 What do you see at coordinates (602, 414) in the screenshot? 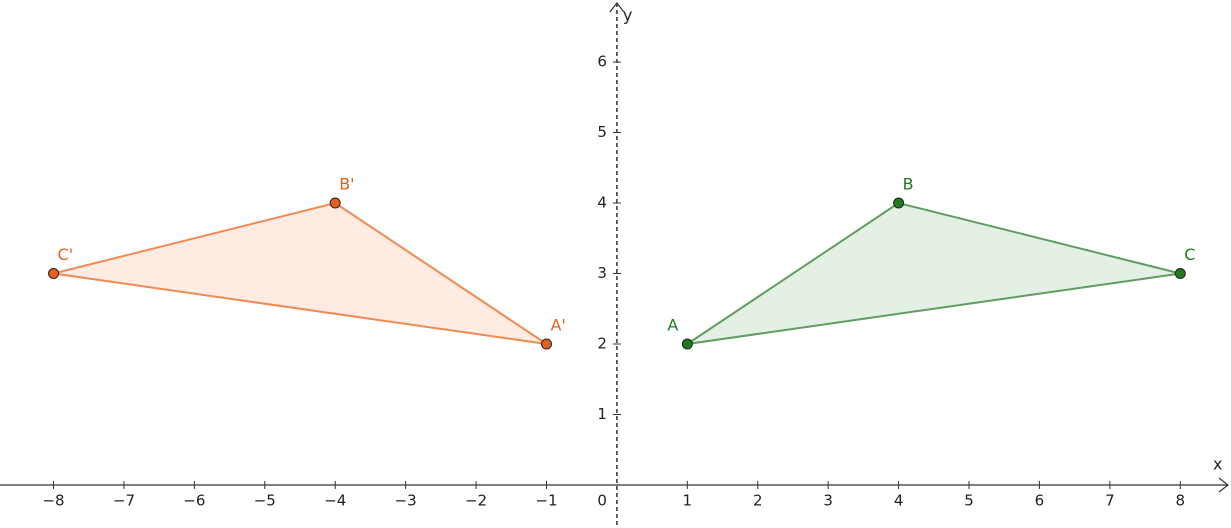
I see `y-tick-label: 1` at bounding box center [602, 414].